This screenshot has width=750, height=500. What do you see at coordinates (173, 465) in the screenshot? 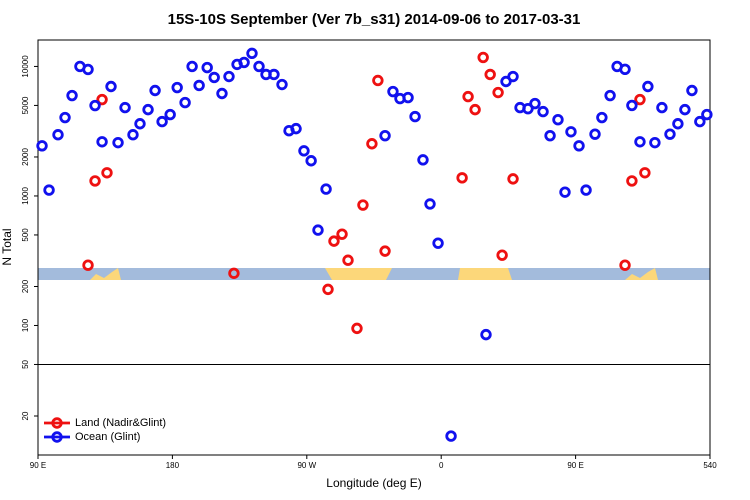
I see `x-tick-label: 180` at bounding box center [173, 465].